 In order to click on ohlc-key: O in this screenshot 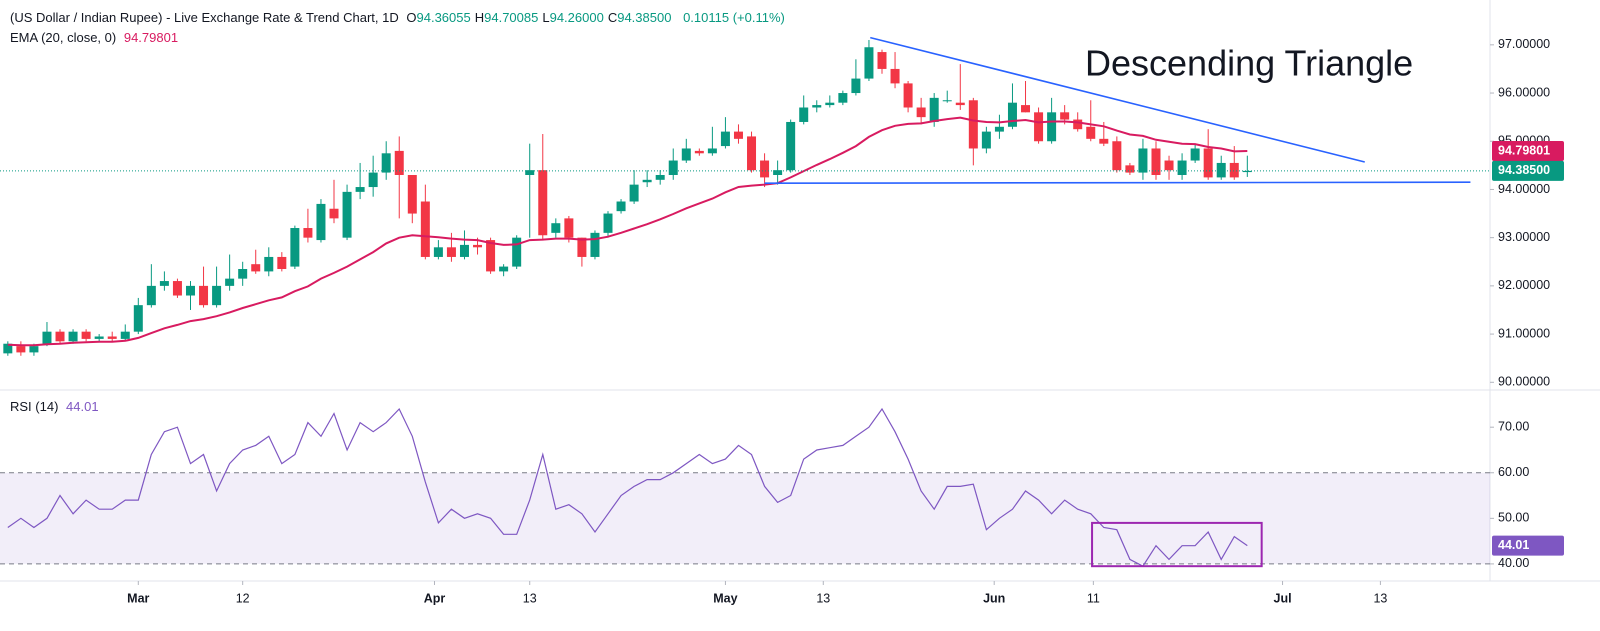, I will do `click(411, 17)`.